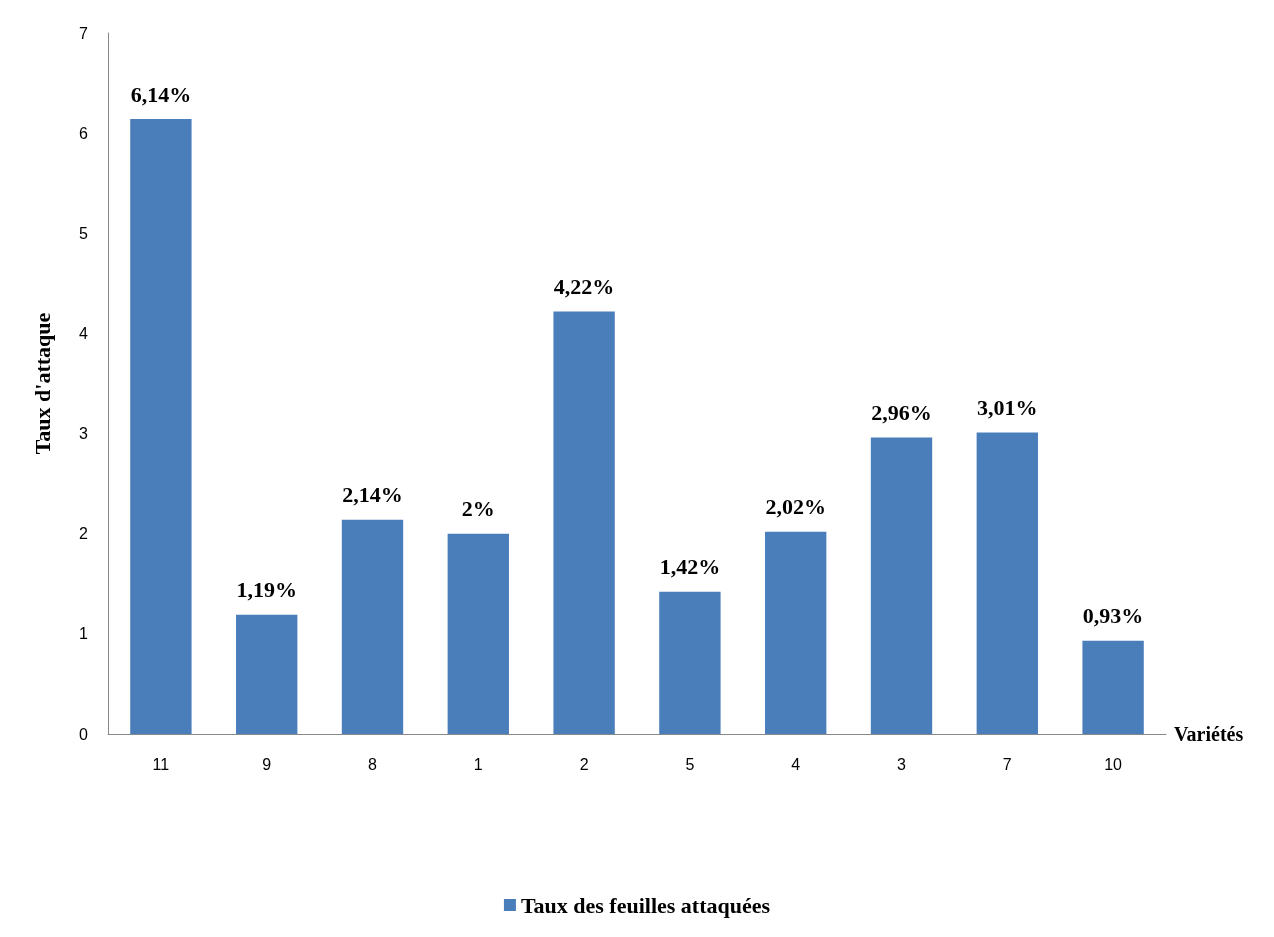 This screenshot has height=937, width=1274. What do you see at coordinates (478, 509) in the screenshot?
I see `data-label: 2%` at bounding box center [478, 509].